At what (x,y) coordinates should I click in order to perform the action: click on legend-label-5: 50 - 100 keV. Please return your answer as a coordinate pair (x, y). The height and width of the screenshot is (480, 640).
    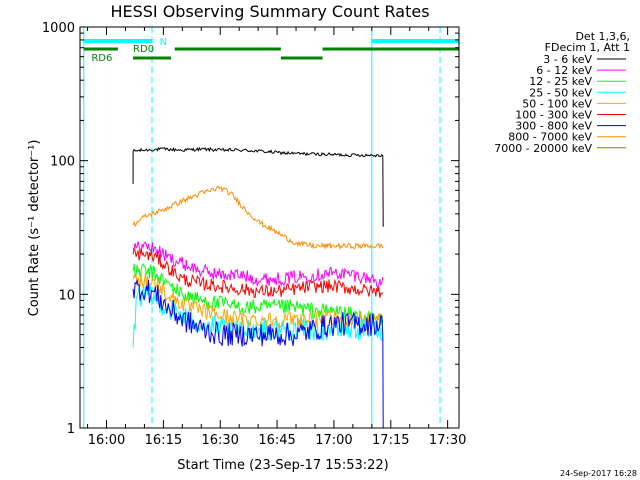
    Looking at the image, I should click on (557, 103).